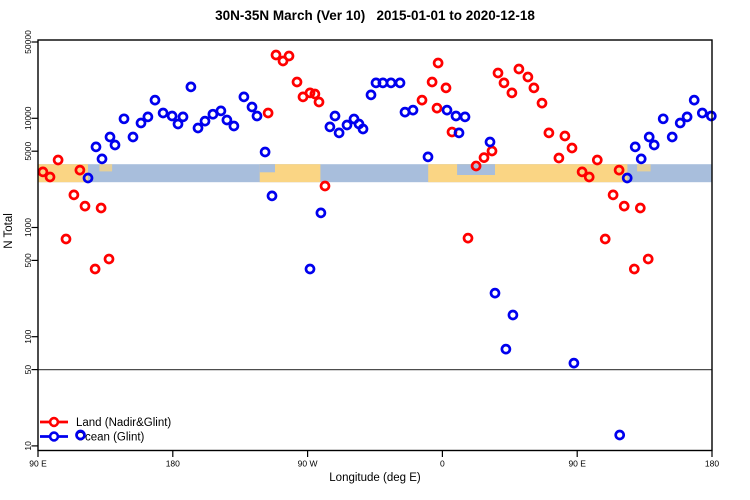 The image size is (750, 500). Describe the element at coordinates (375, 478) in the screenshot. I see `x-axis-title: Longitude (deg E)` at that location.